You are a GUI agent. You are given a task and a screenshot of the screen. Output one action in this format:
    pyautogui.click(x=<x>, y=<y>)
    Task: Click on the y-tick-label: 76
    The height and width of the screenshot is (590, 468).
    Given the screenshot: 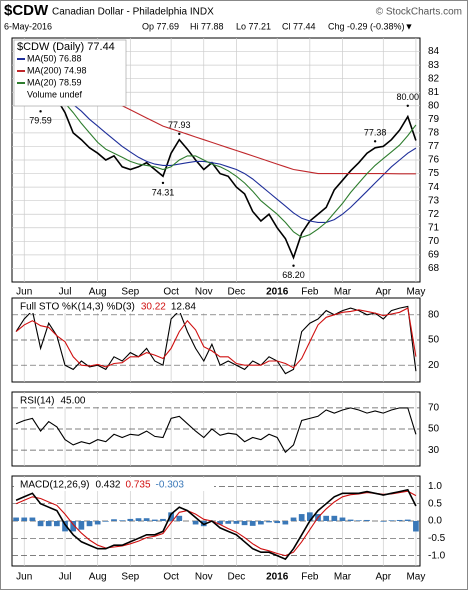 What is the action you would take?
    pyautogui.click(x=434, y=160)
    